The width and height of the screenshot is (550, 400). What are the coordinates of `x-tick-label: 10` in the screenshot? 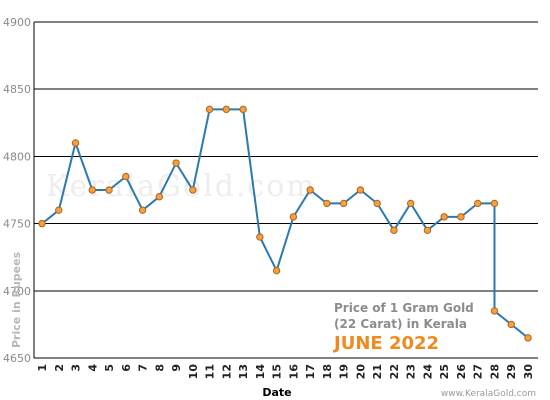 It's located at (193, 372).